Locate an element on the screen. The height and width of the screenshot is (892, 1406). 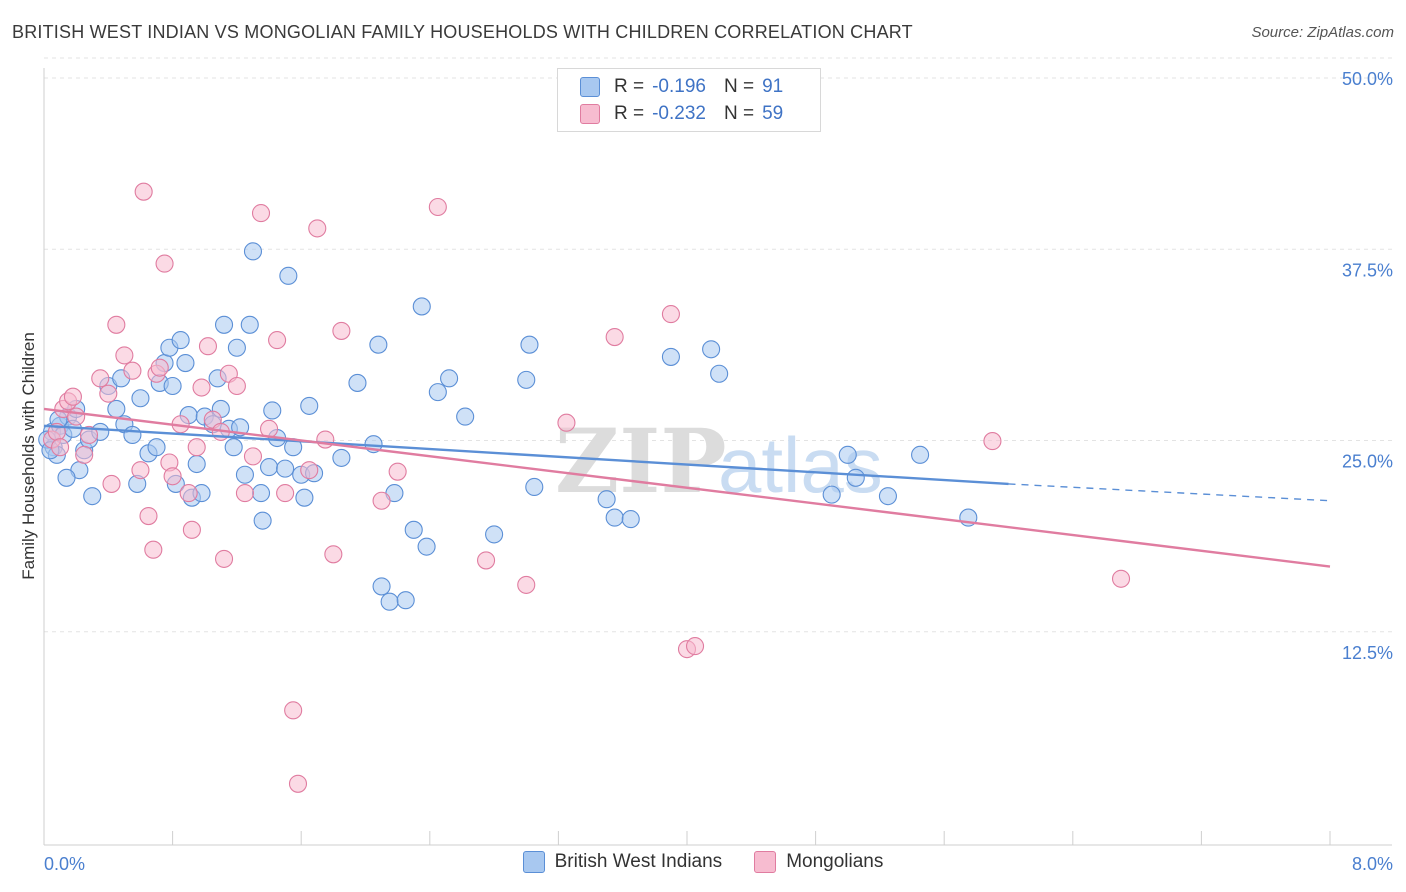
legend-swatch-pink is located at coordinates (765, 862).